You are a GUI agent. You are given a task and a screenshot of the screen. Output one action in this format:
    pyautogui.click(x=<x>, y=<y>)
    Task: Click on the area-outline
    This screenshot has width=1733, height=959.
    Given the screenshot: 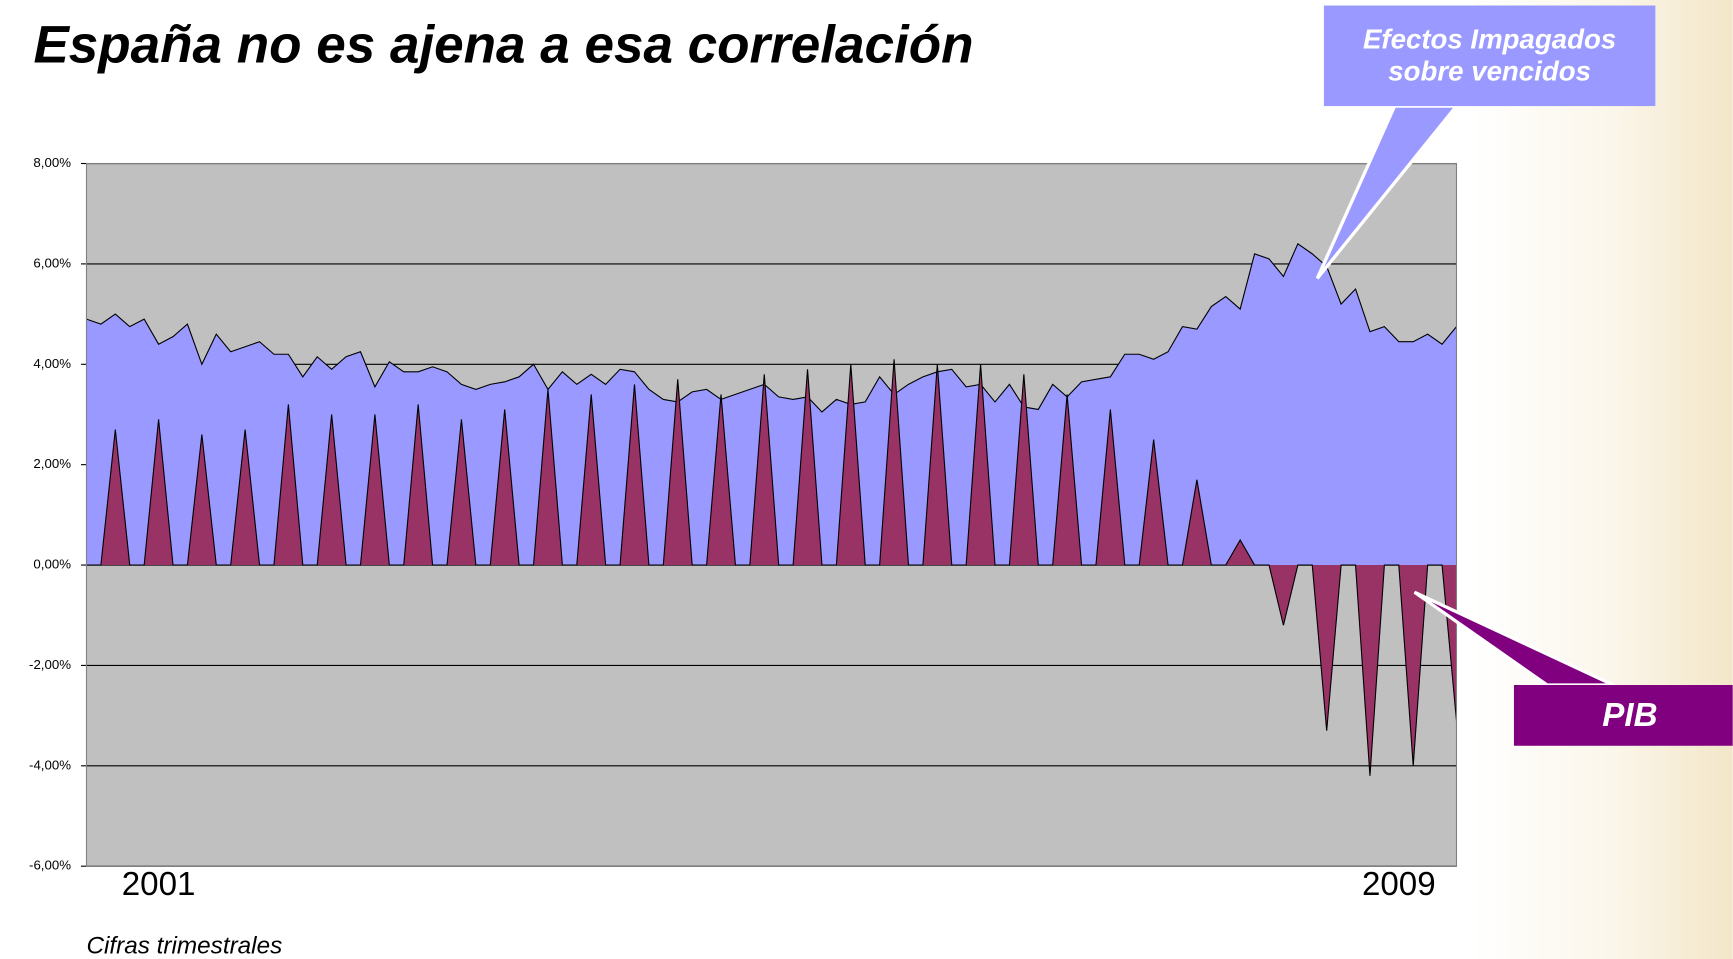 What is the action you would take?
    pyautogui.click(x=771, y=327)
    